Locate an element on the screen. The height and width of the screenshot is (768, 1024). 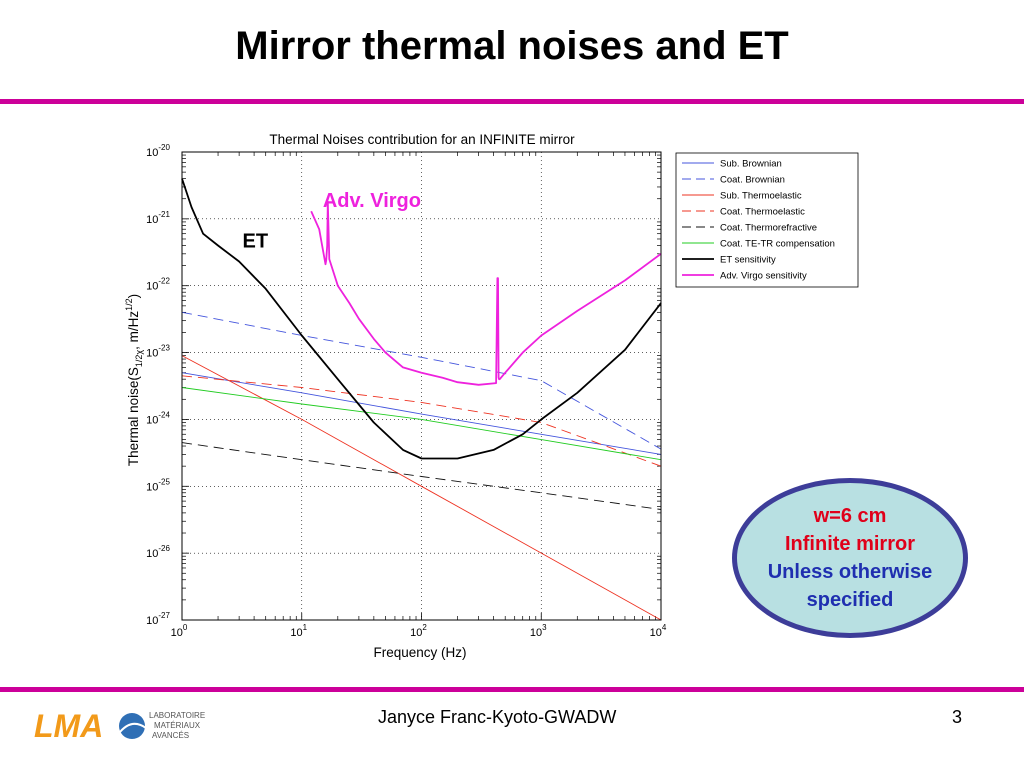
y-tick-label: 10-21 is located at coordinates (158, 218).